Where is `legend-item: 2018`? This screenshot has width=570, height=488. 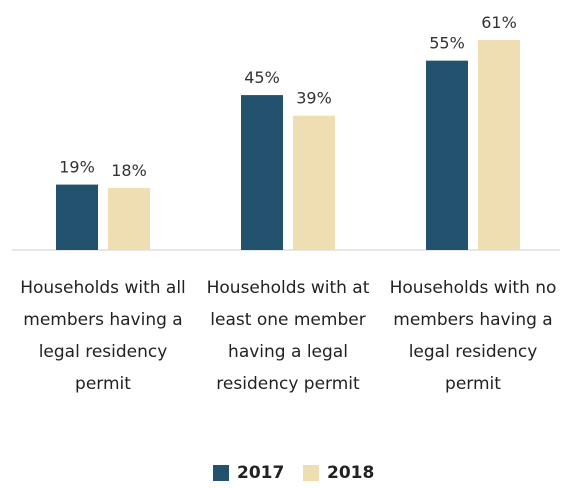 legend-item: 2018 is located at coordinates (338, 473).